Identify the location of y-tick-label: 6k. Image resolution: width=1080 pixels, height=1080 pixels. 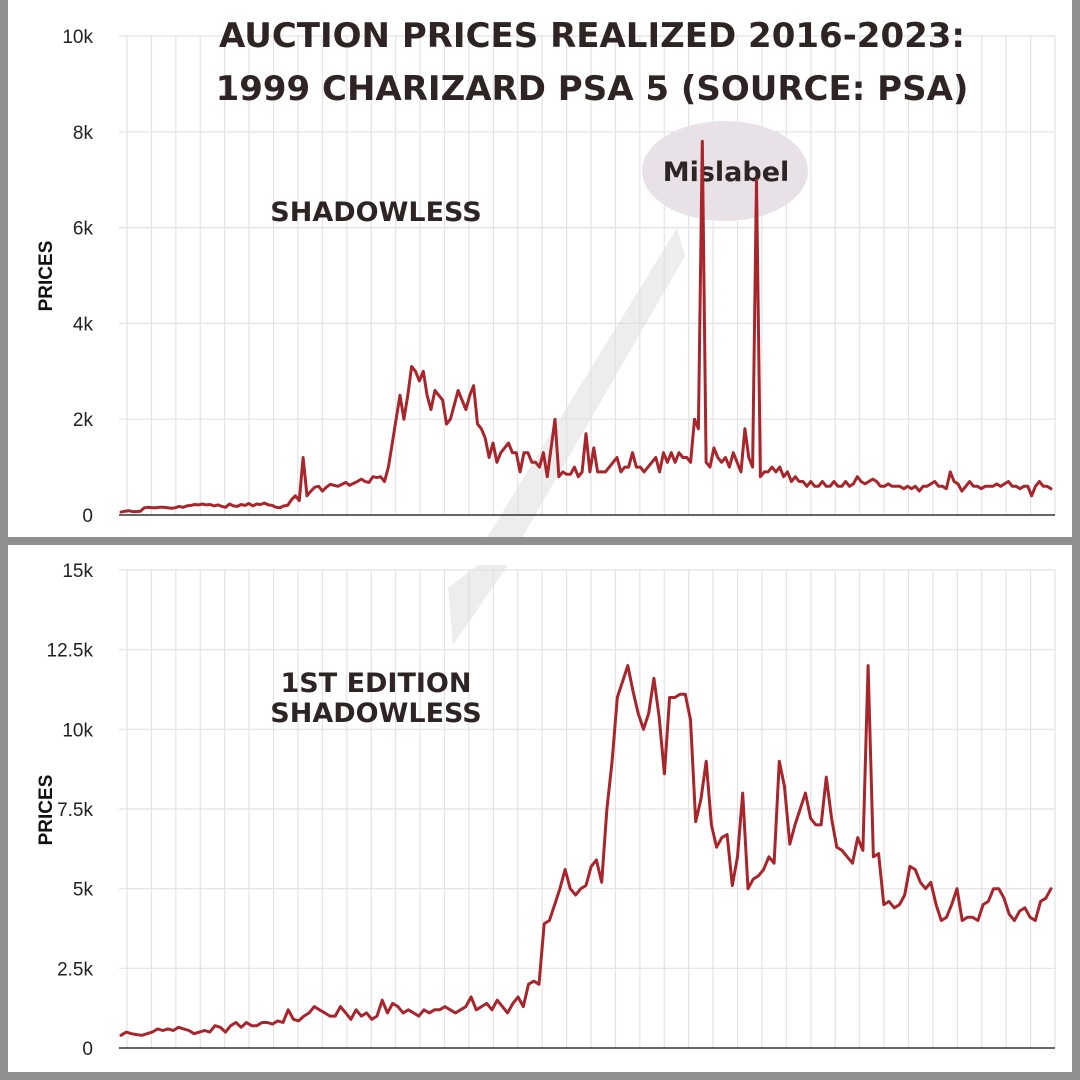
(83, 229).